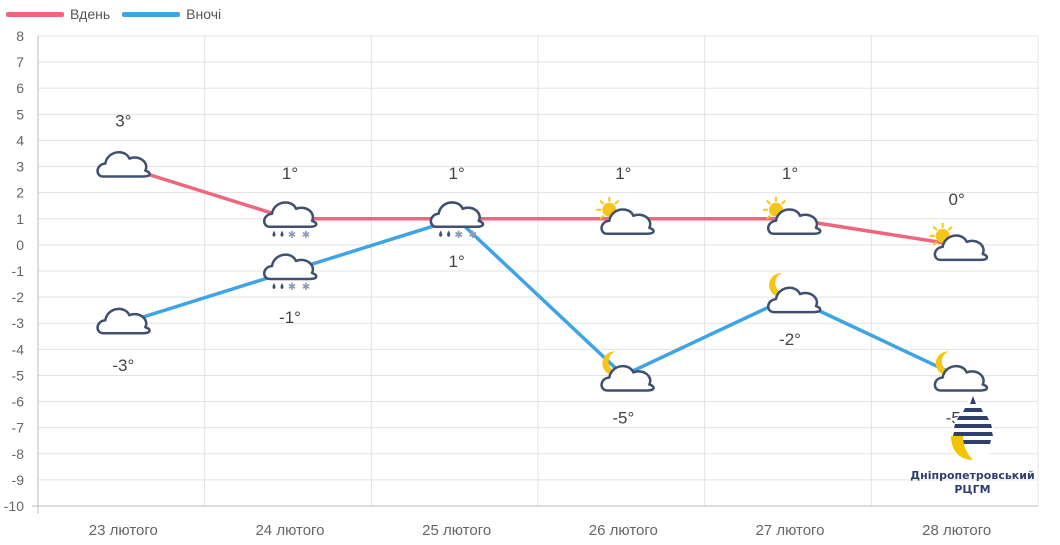  Describe the element at coordinates (972, 475) in the screenshot. I see `logo-text-line1: Дніпропетровський` at that location.